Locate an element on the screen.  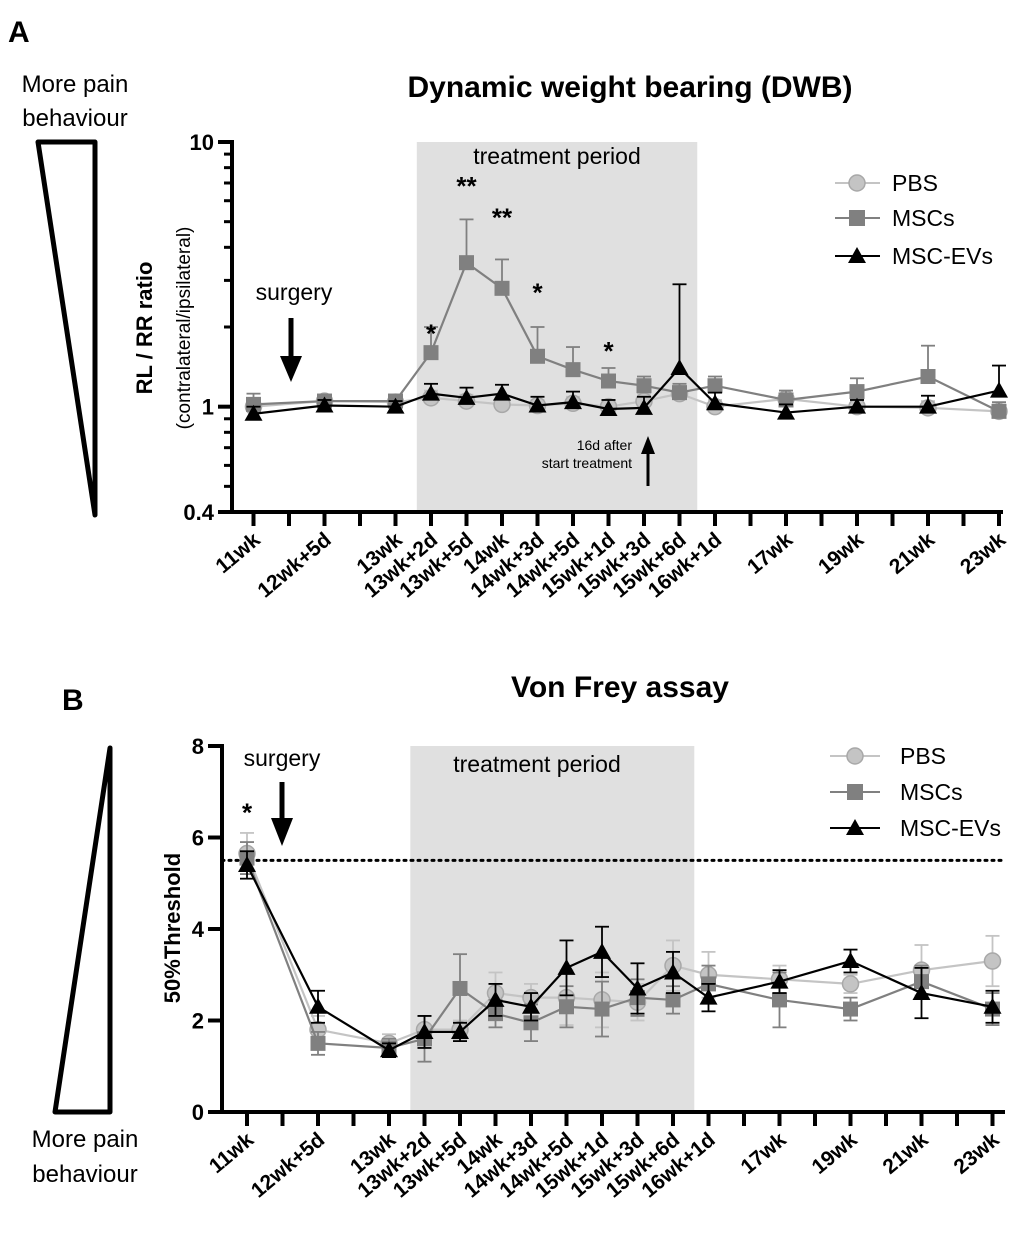
legend-a-pbs: PBS is located at coordinates (886, 183).